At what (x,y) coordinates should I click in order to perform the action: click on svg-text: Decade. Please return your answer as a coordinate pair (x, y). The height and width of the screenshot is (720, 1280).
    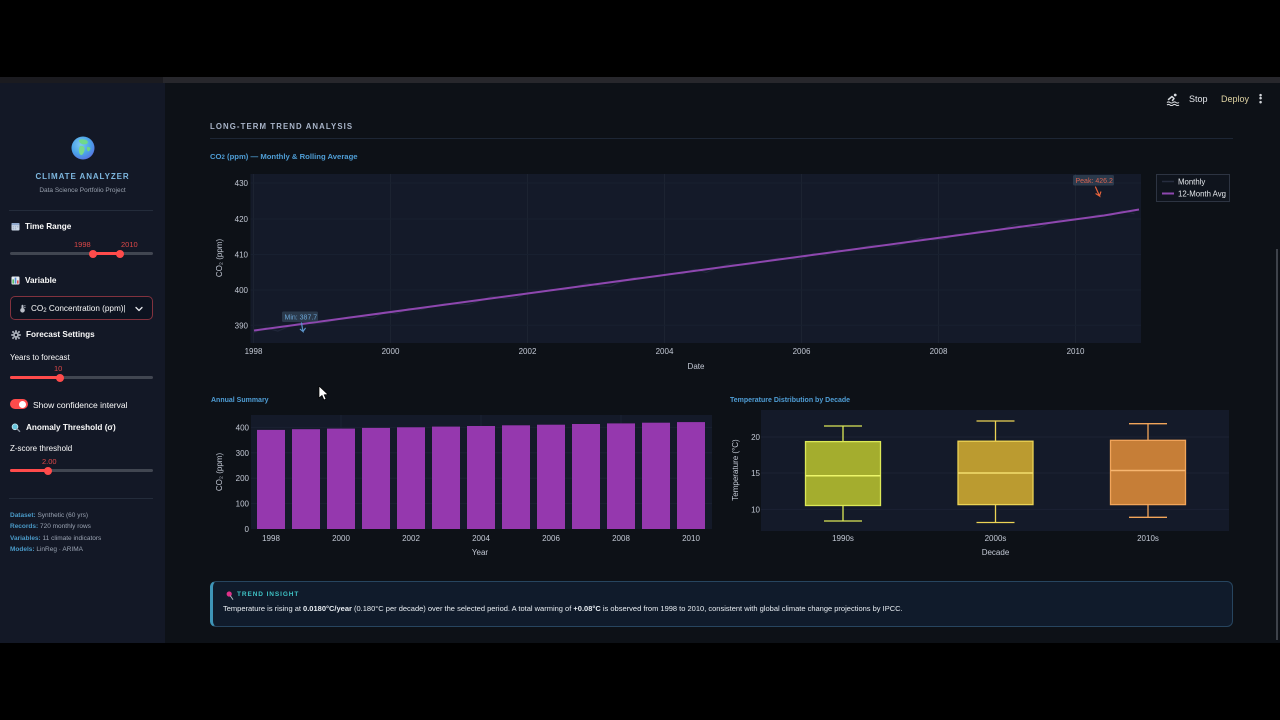
    Looking at the image, I should click on (996, 552).